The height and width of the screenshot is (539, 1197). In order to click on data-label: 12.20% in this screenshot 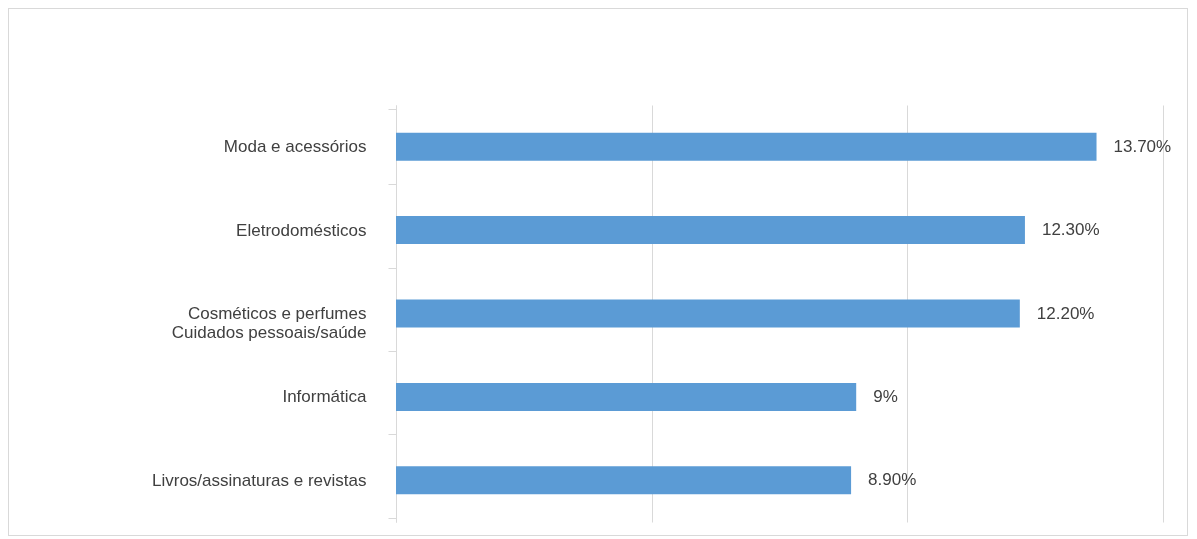, I will do `click(1065, 313)`.